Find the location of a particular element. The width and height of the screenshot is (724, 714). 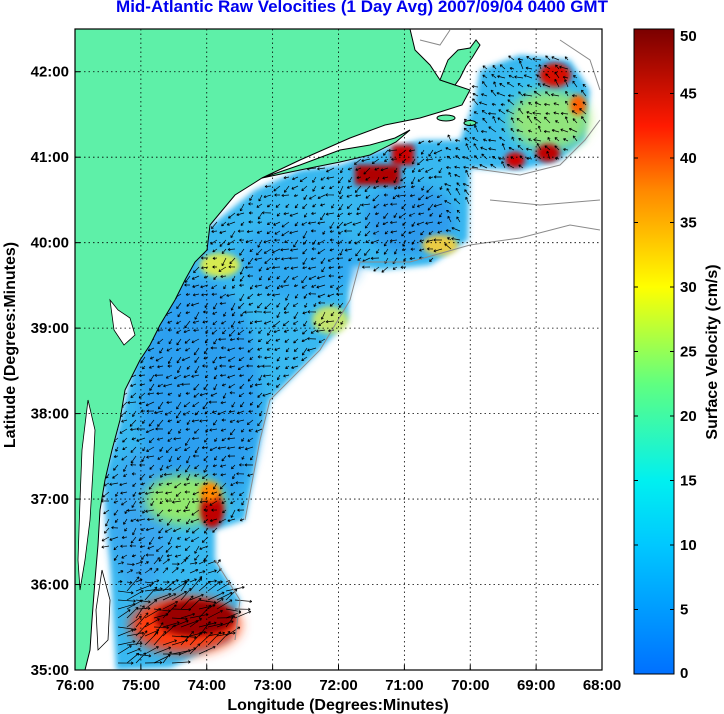

colorbar-tick-label: 30 is located at coordinates (688, 287).